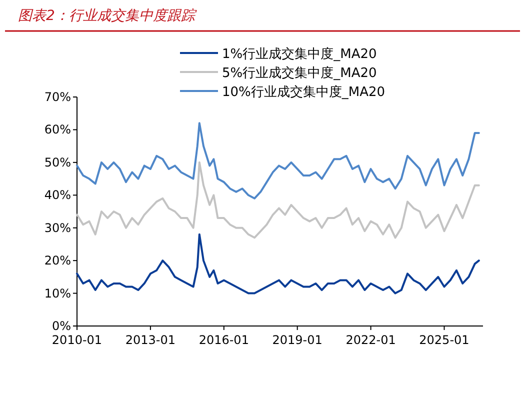 This screenshot has width=526, height=398. Describe the element at coordinates (61, 326) in the screenshot. I see `y-tick-label: 0%` at that location.